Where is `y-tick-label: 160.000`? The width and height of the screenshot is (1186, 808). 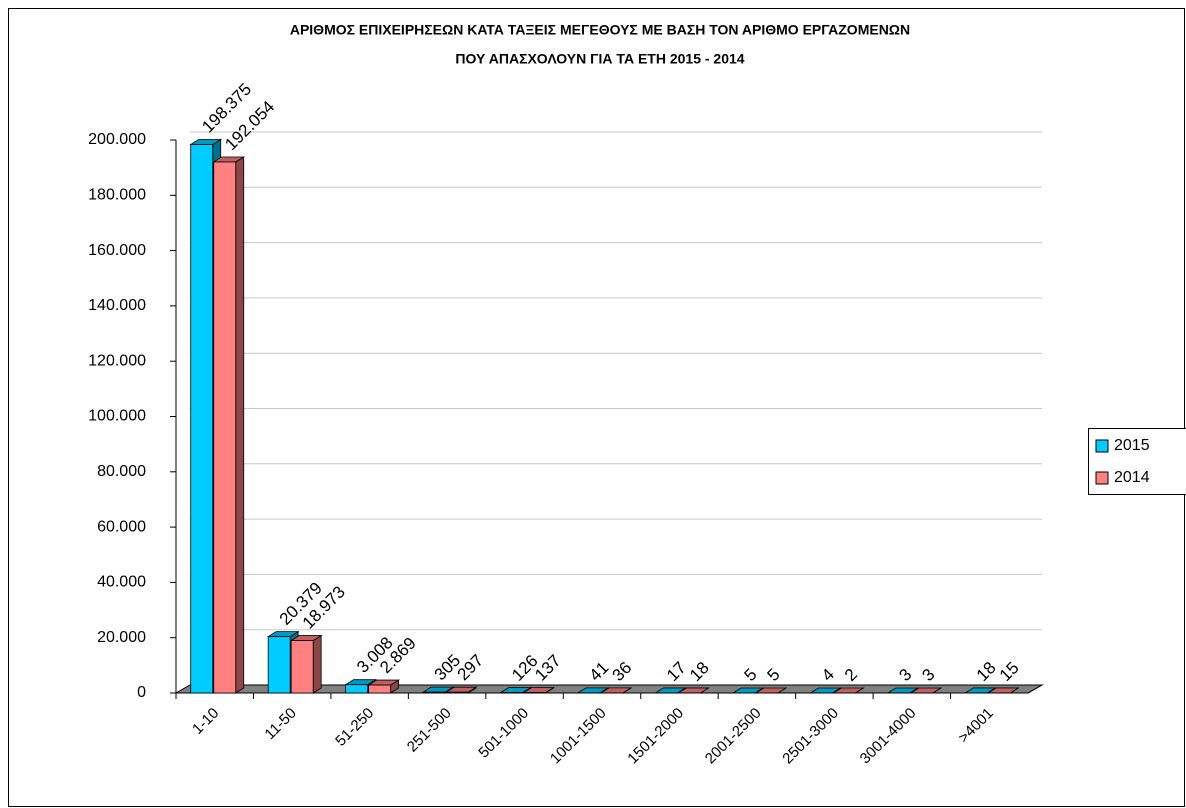 y-tick-label: 160.000 is located at coordinates (117, 250).